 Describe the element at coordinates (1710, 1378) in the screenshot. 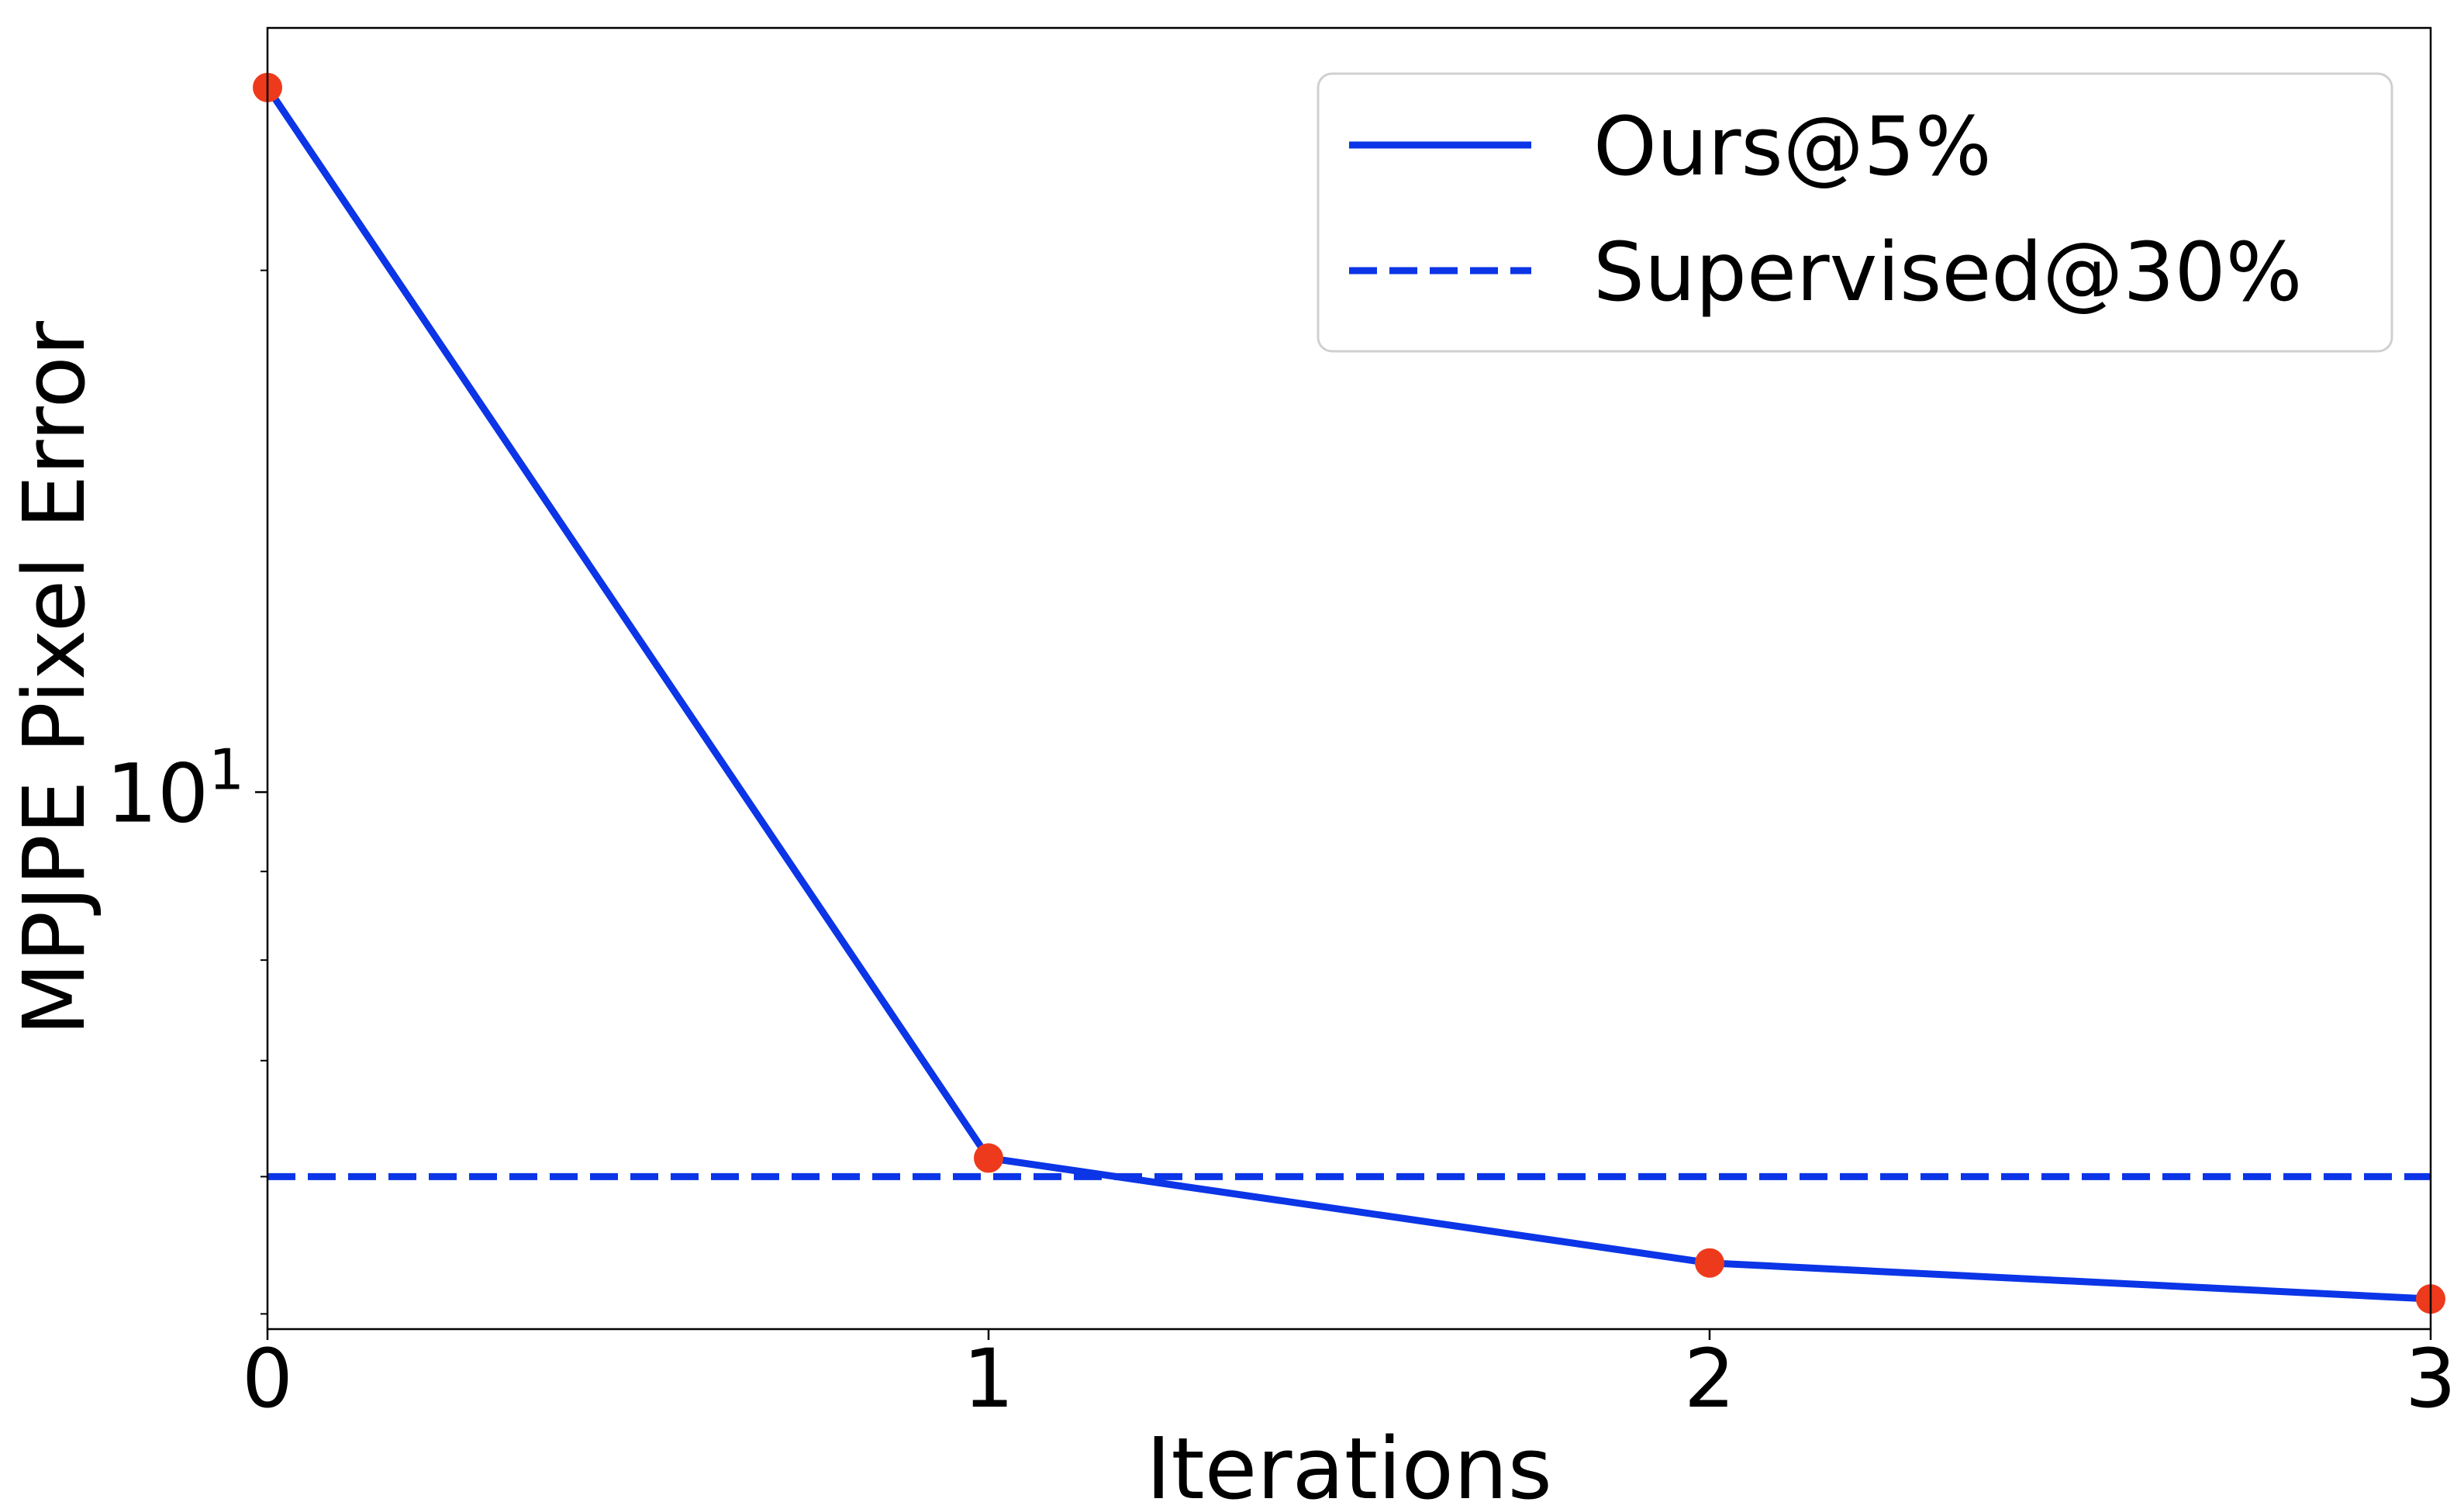

I see `x-tick-label: 2` at that location.